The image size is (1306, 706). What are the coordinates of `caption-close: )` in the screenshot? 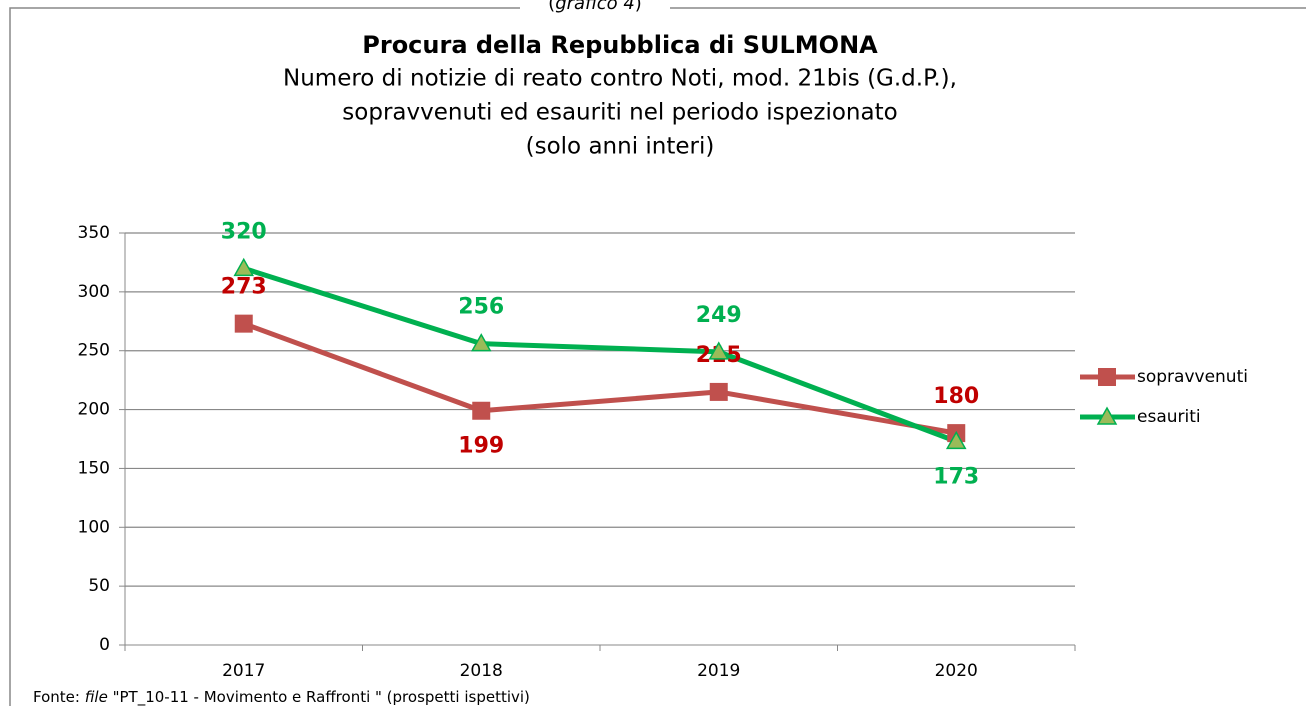 It's located at (638, 7).